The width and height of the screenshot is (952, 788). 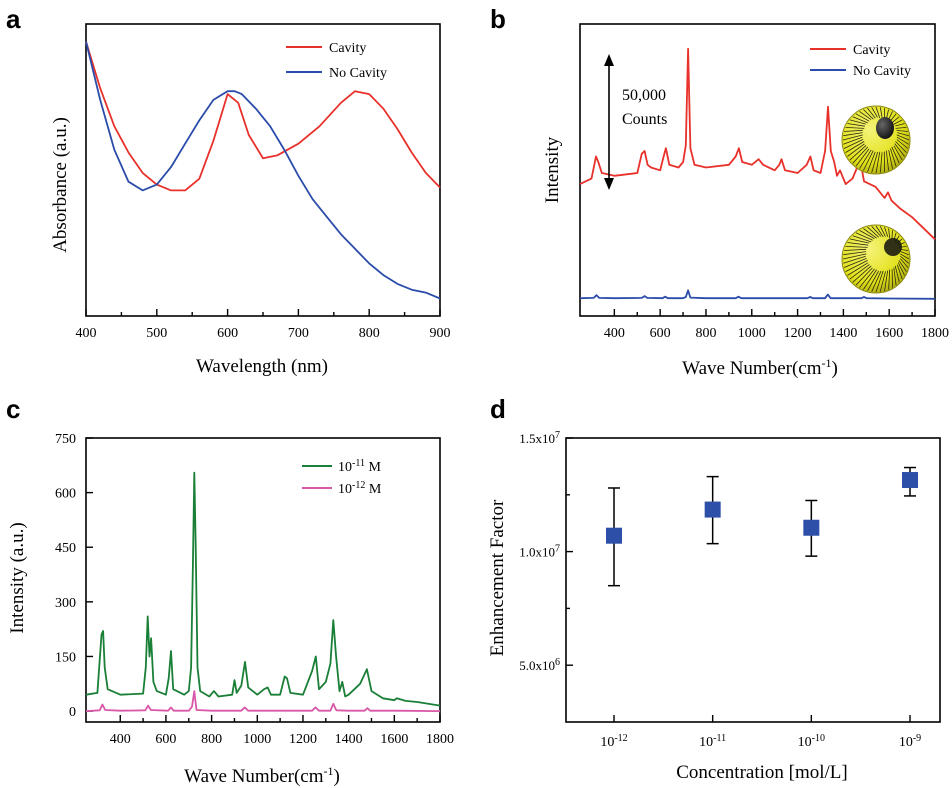 What do you see at coordinates (910, 480) in the screenshot?
I see `data-point` at bounding box center [910, 480].